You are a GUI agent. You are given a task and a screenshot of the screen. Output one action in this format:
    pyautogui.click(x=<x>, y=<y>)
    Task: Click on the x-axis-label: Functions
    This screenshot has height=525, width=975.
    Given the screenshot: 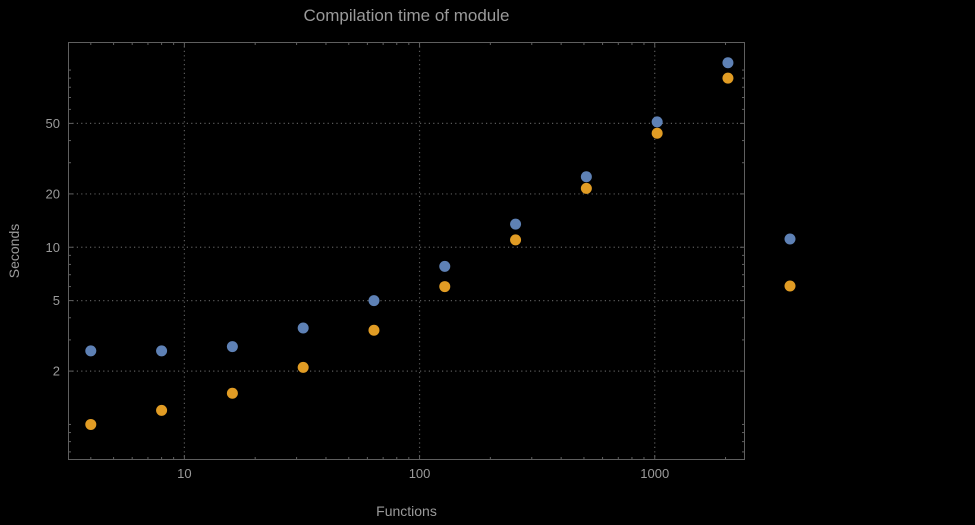 What is the action you would take?
    pyautogui.click(x=406, y=511)
    